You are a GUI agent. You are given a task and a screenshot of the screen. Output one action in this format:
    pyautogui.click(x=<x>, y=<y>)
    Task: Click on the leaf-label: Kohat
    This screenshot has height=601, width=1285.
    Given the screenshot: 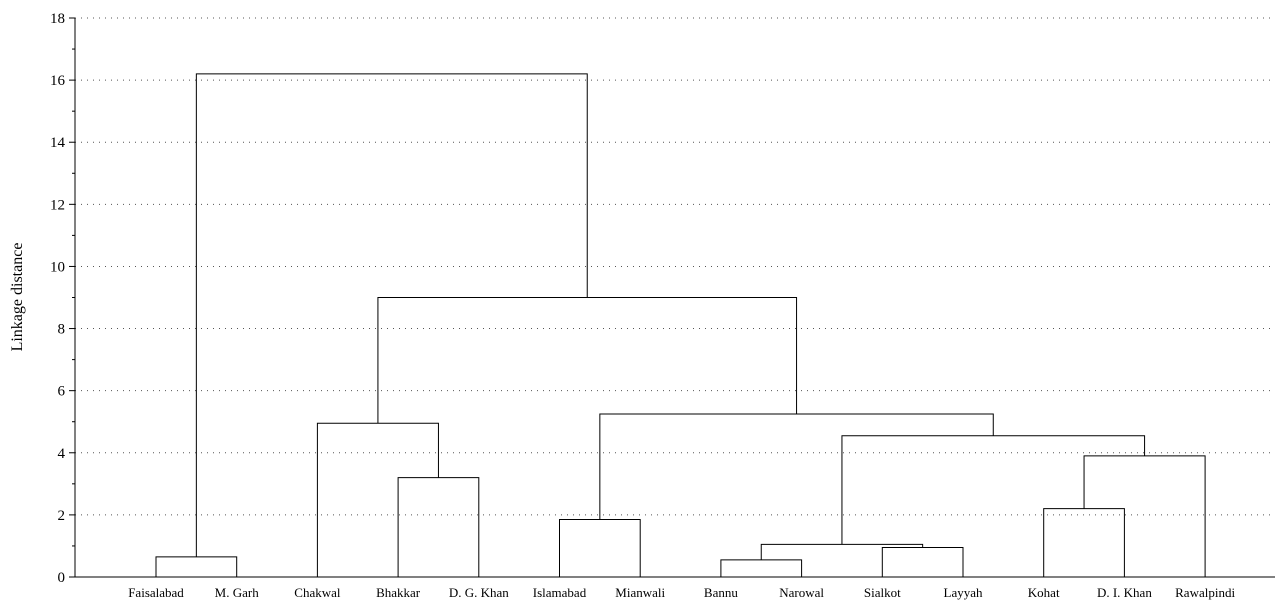 What is the action you would take?
    pyautogui.click(x=1044, y=592)
    